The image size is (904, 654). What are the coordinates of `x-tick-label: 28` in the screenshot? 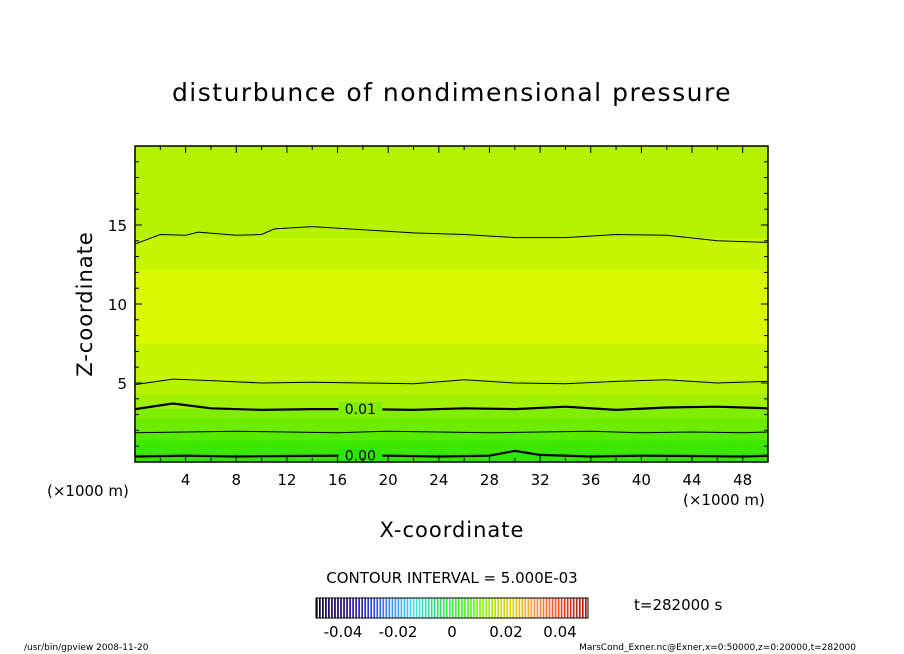 It's located at (489, 480).